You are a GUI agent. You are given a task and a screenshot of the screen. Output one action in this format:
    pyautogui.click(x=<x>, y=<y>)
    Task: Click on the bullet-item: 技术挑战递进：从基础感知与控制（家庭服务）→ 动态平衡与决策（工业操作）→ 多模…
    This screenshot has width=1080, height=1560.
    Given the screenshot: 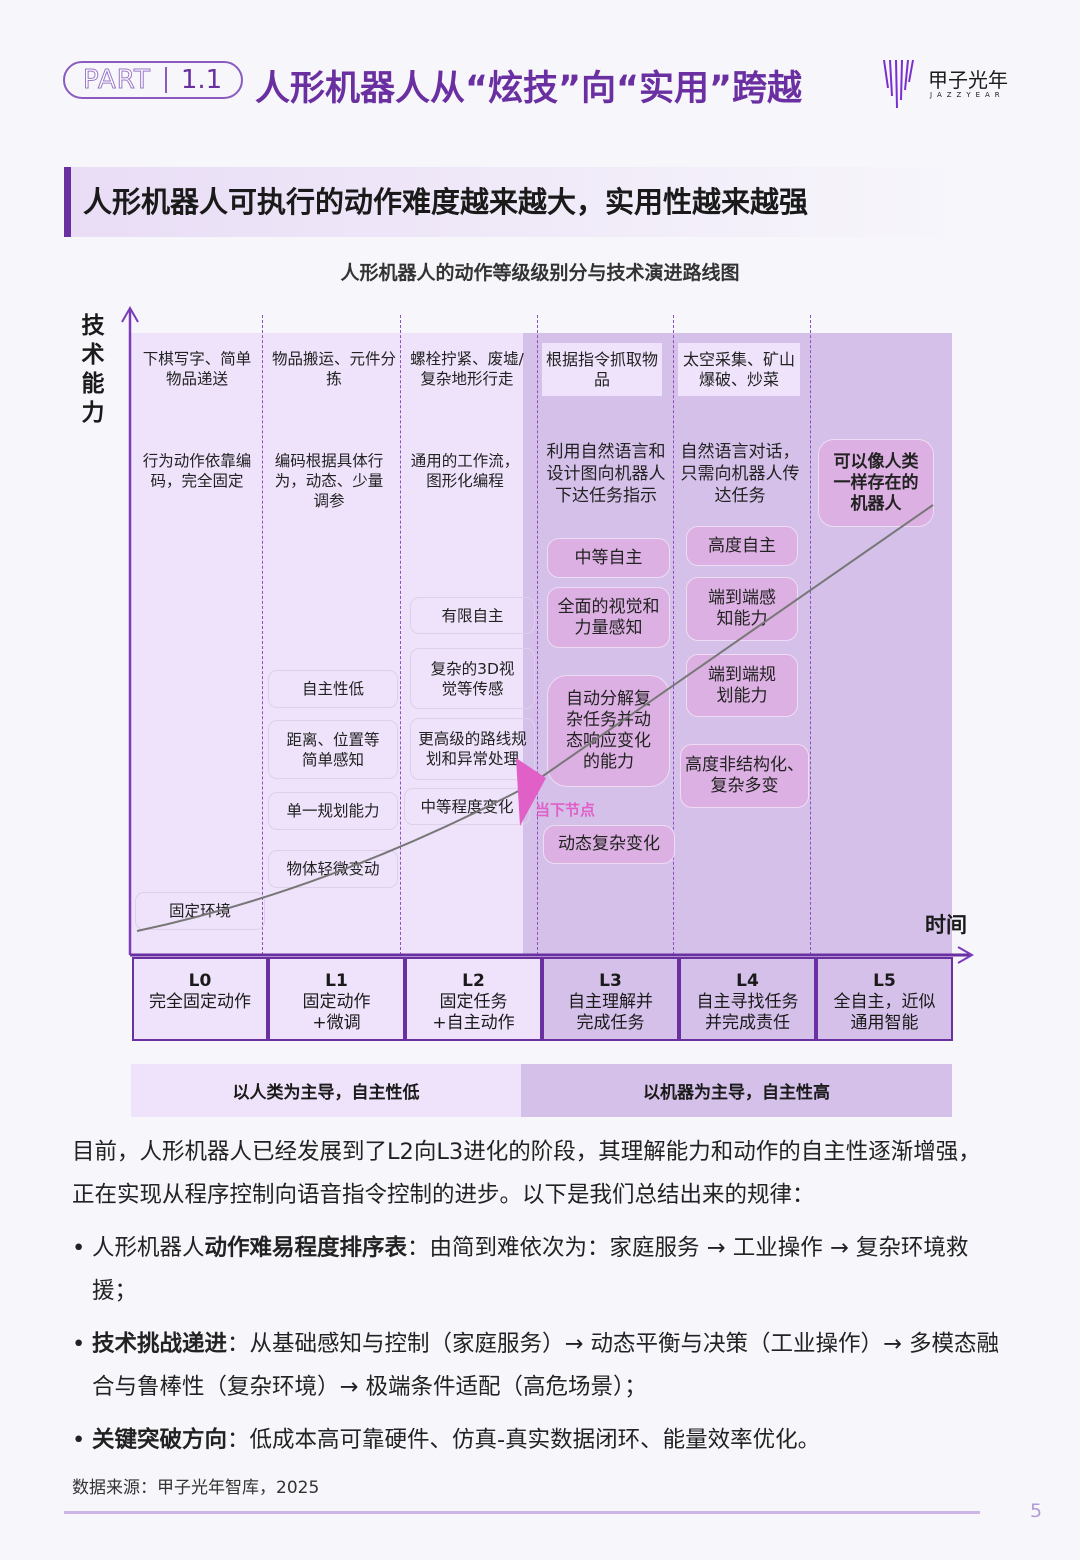 What is the action you would take?
    pyautogui.click(x=537, y=1366)
    